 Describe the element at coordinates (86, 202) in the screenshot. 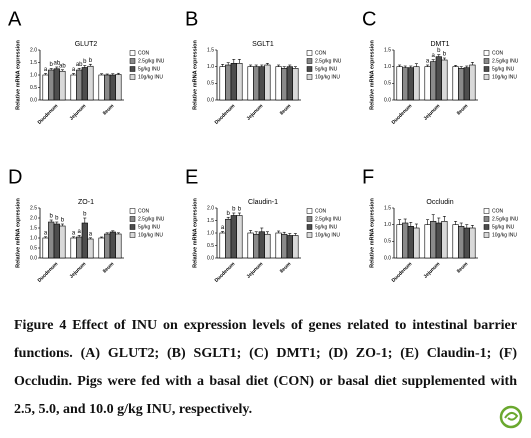

I see `chart-title: ZO-1` at that location.